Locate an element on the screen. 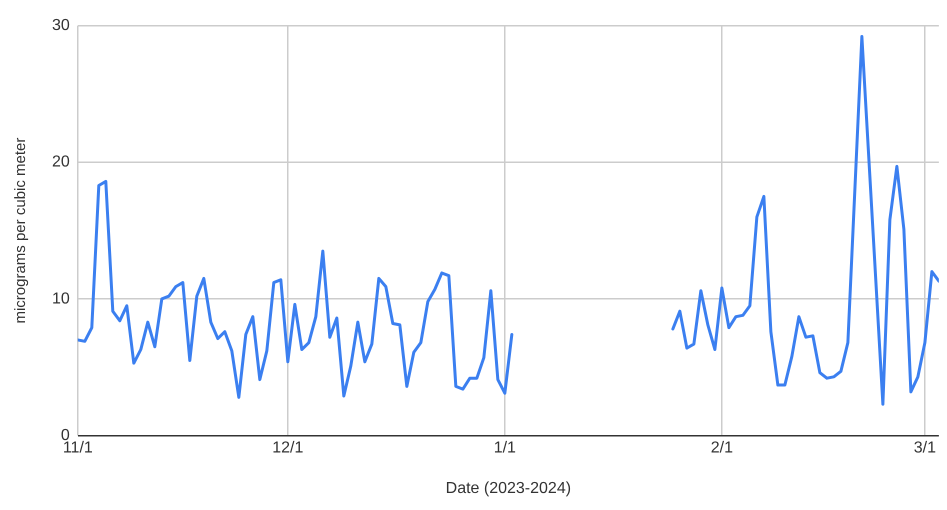 The width and height of the screenshot is (947, 510). x-tick-label: 12/1 is located at coordinates (288, 448).